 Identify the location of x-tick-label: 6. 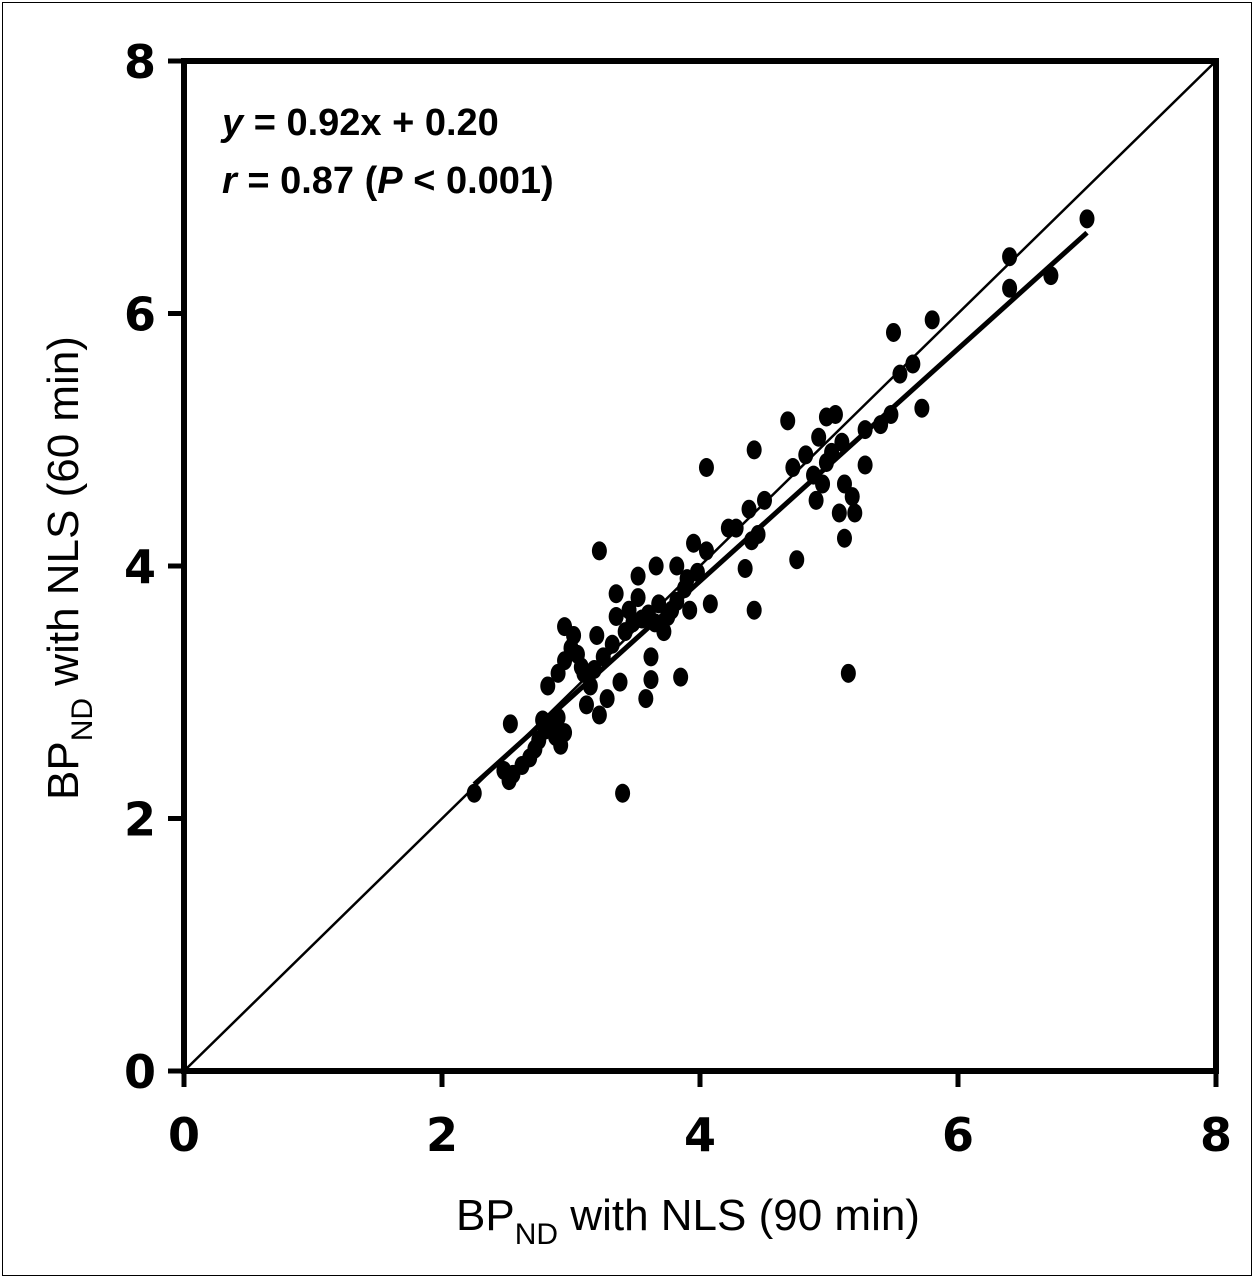
(958, 1135).